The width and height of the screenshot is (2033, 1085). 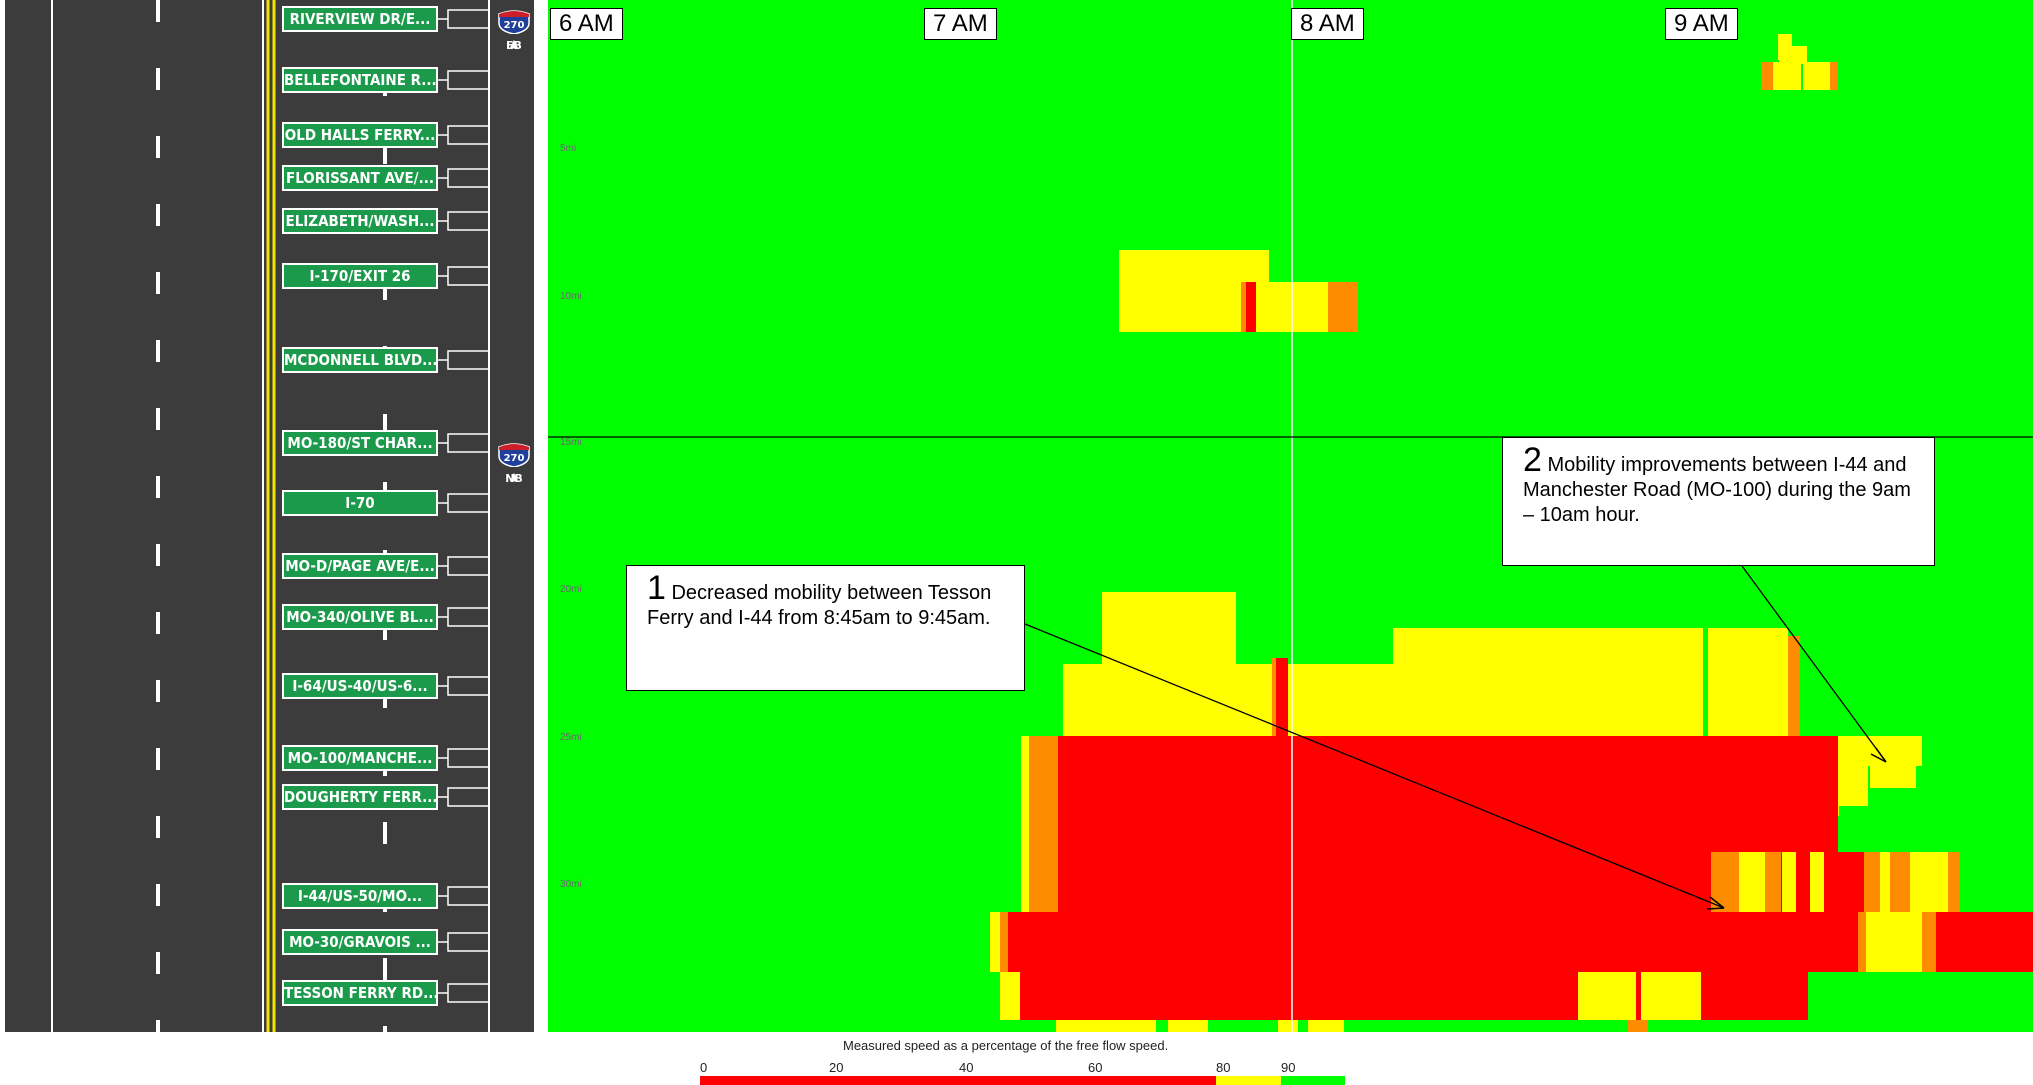 What do you see at coordinates (1715, 903) in the screenshot?
I see `annotation-1-arrowhead` at bounding box center [1715, 903].